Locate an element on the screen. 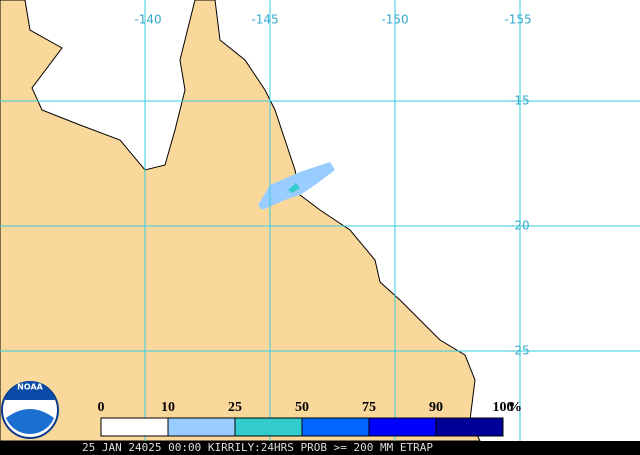 This screenshot has width=640, height=455. logo-text: NOAA is located at coordinates (30, 387).